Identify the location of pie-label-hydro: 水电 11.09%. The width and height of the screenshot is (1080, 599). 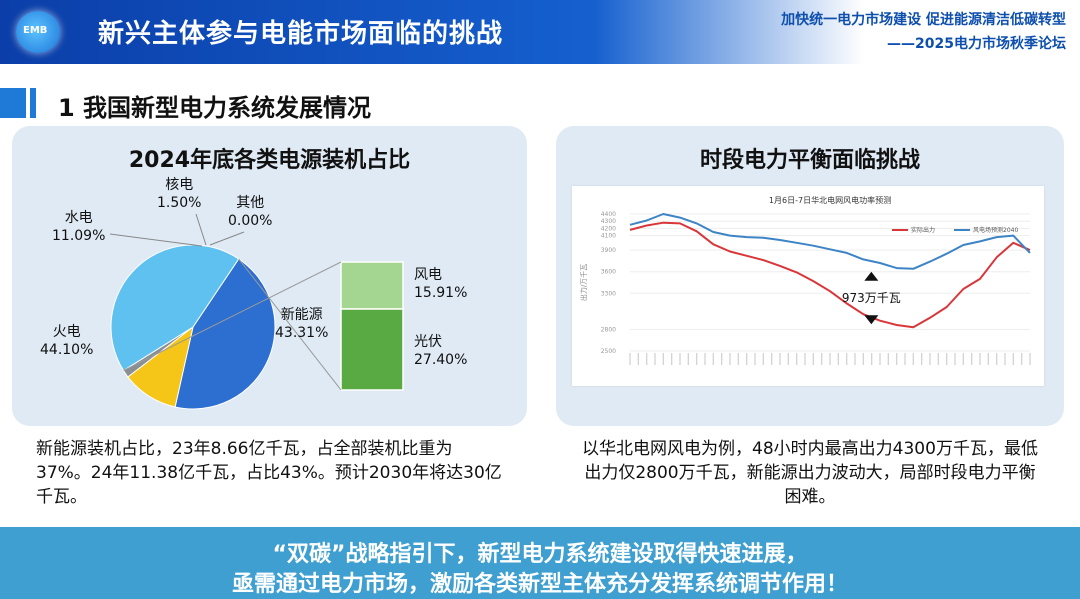
(79, 227).